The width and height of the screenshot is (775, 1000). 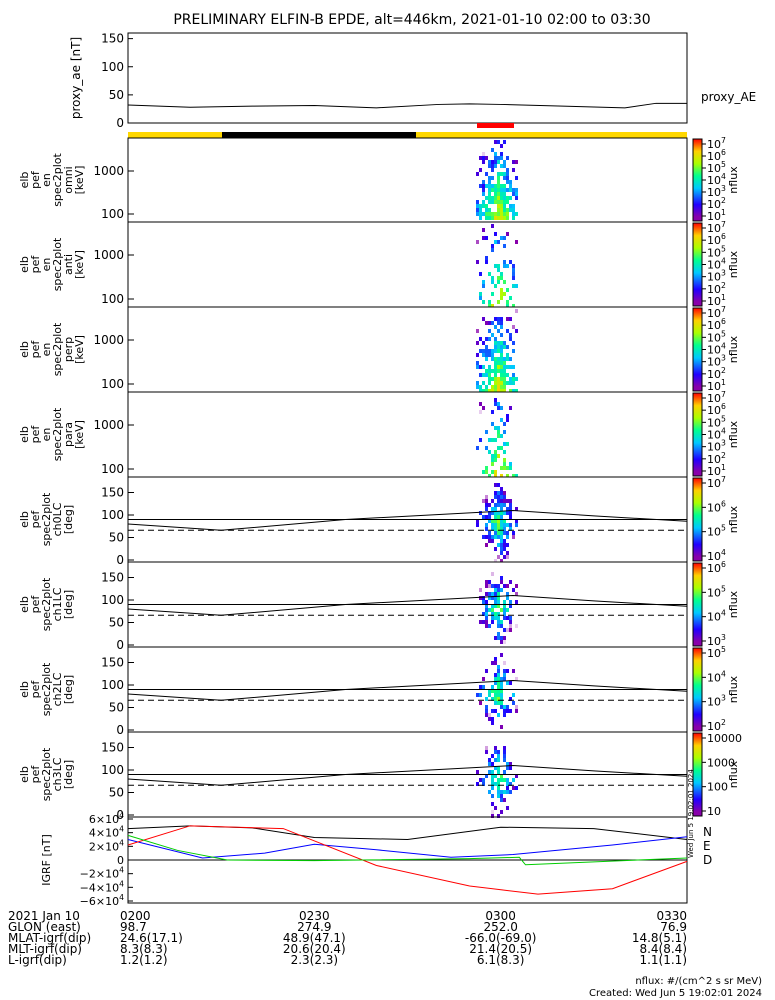 I want to click on spectrogram-ylabel: para, so click(x=68, y=434).